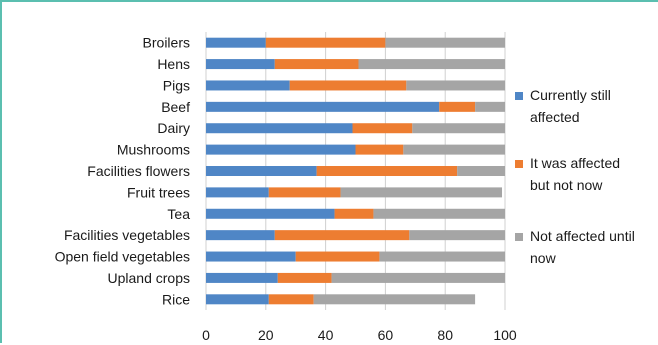  I want to click on category-label: Hens, so click(173, 64).